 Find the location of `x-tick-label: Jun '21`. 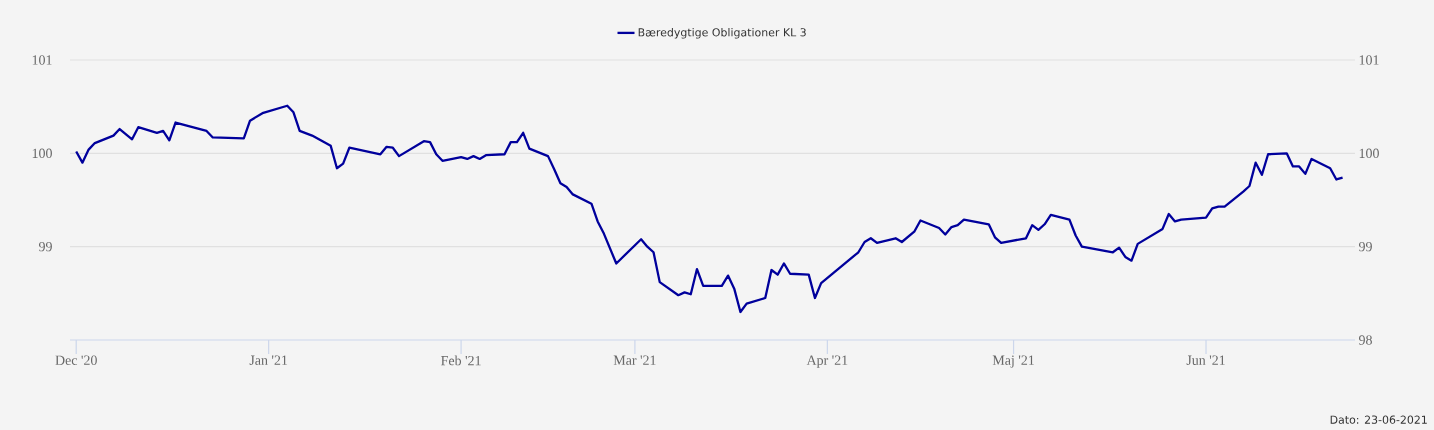

x-tick-label: Jun '21 is located at coordinates (1205, 360).